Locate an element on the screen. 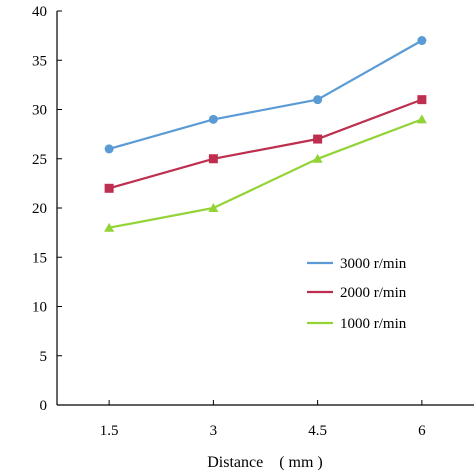  y-tick-label: 30 is located at coordinates (39, 111).